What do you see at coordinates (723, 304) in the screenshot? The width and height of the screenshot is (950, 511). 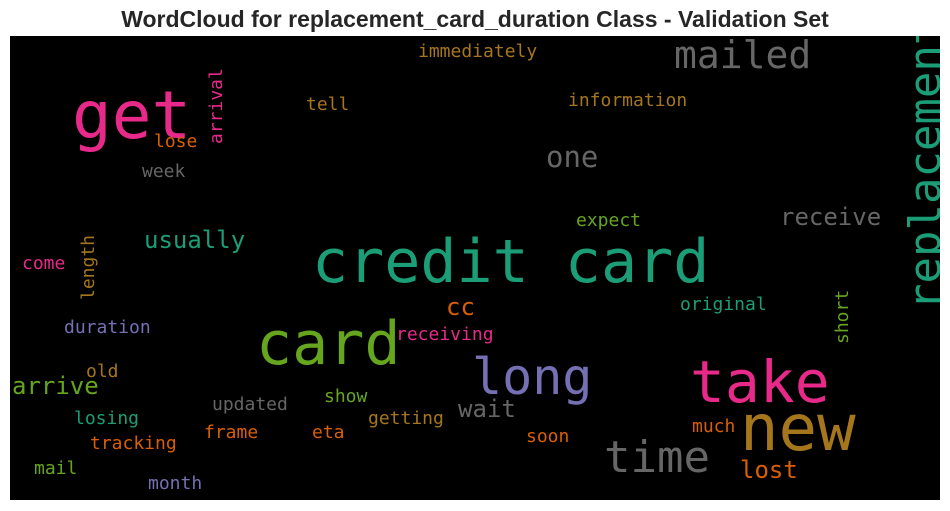 I see `word-original: original` at bounding box center [723, 304].